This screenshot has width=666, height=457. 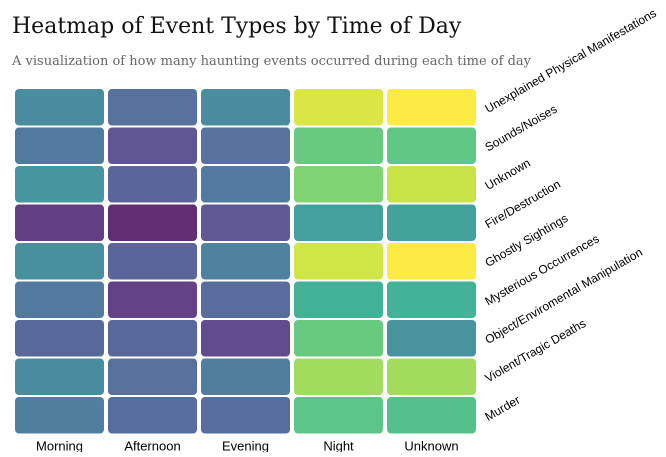 I want to click on row-label: Murder, so click(x=503, y=408).